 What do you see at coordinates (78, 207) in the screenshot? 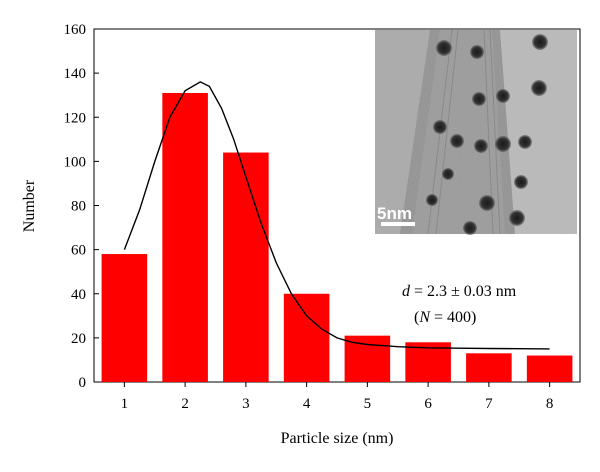
I see `y-tick-label: 80` at bounding box center [78, 207].